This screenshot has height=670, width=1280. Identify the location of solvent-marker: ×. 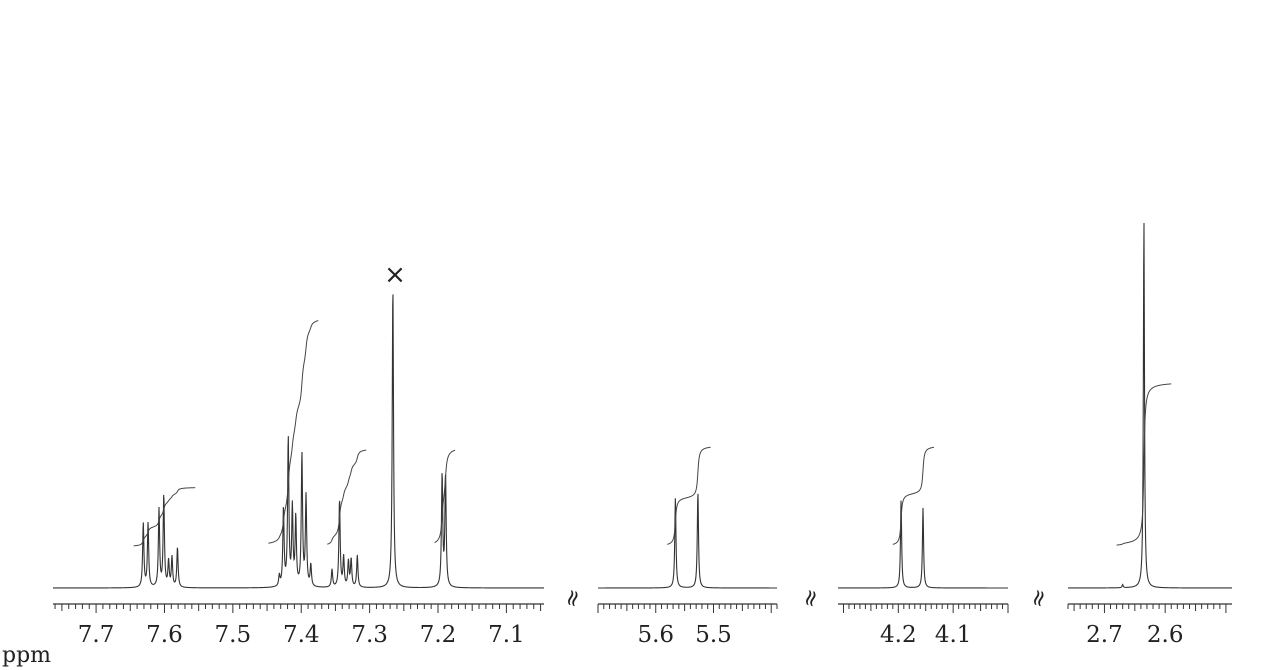
(395, 275).